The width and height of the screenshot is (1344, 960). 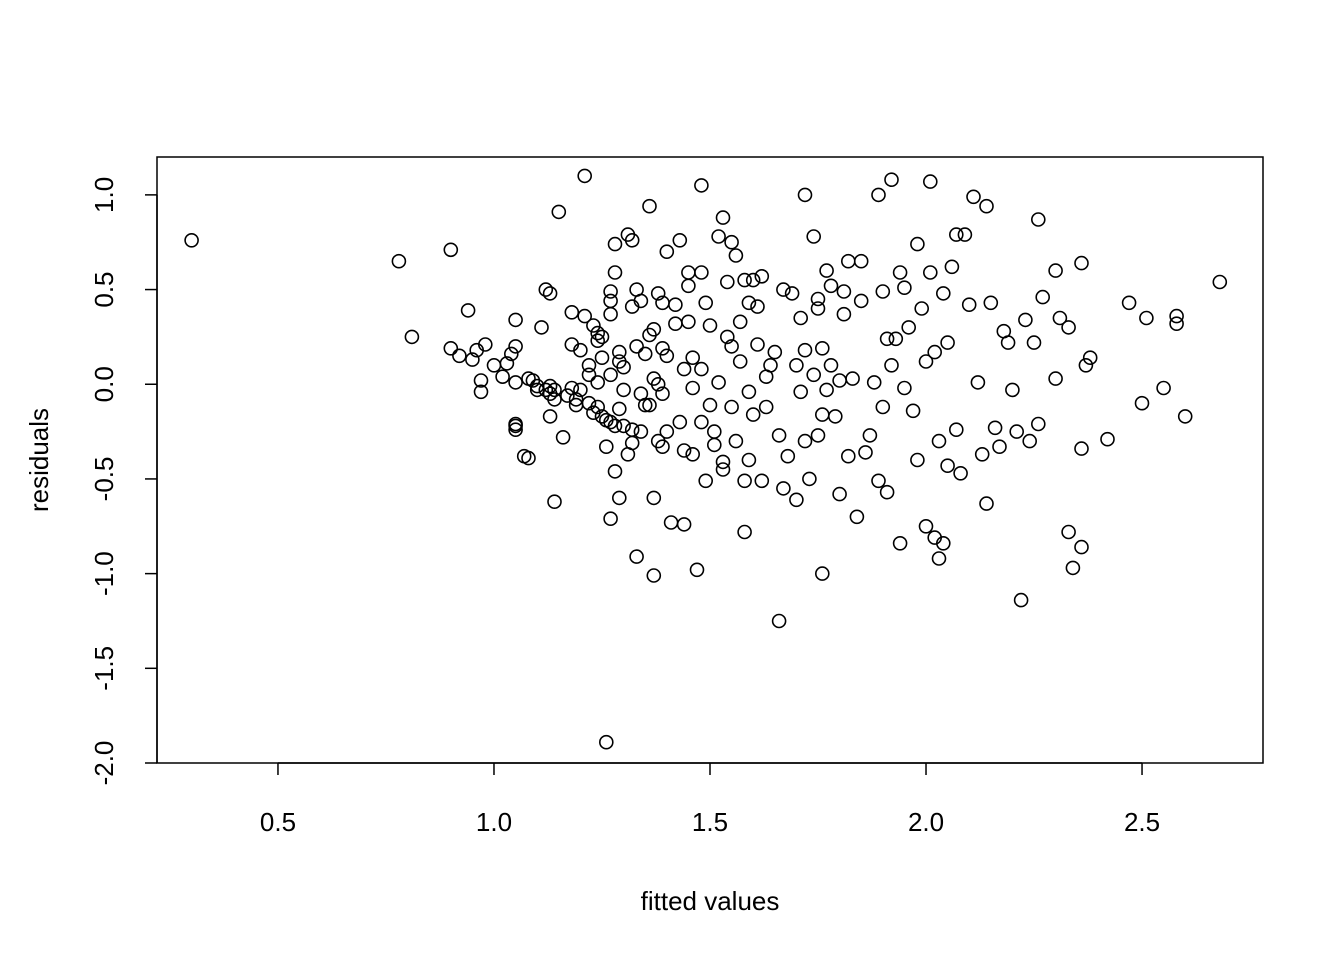 I want to click on y-tick-label: 0.0, so click(x=104, y=384).